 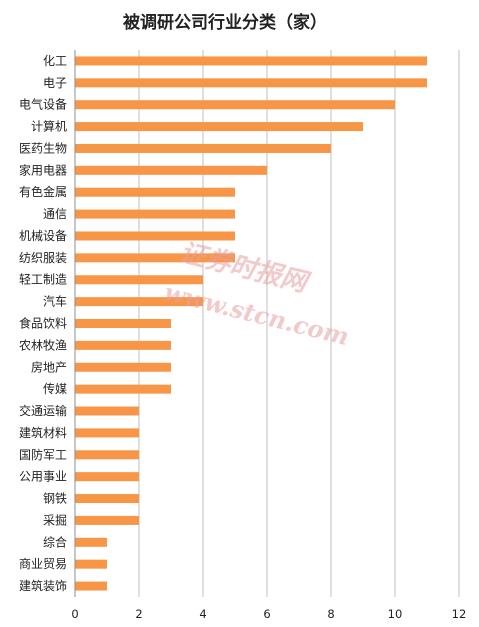 What do you see at coordinates (43, 104) in the screenshot?
I see `category-label: 电气设备` at bounding box center [43, 104].